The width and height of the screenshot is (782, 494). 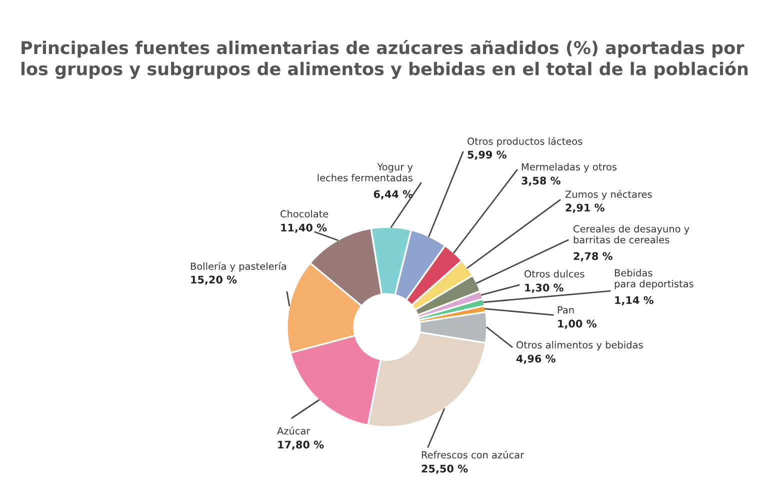 What do you see at coordinates (293, 430) in the screenshot?
I see `slice-label: Azúcar` at bounding box center [293, 430].